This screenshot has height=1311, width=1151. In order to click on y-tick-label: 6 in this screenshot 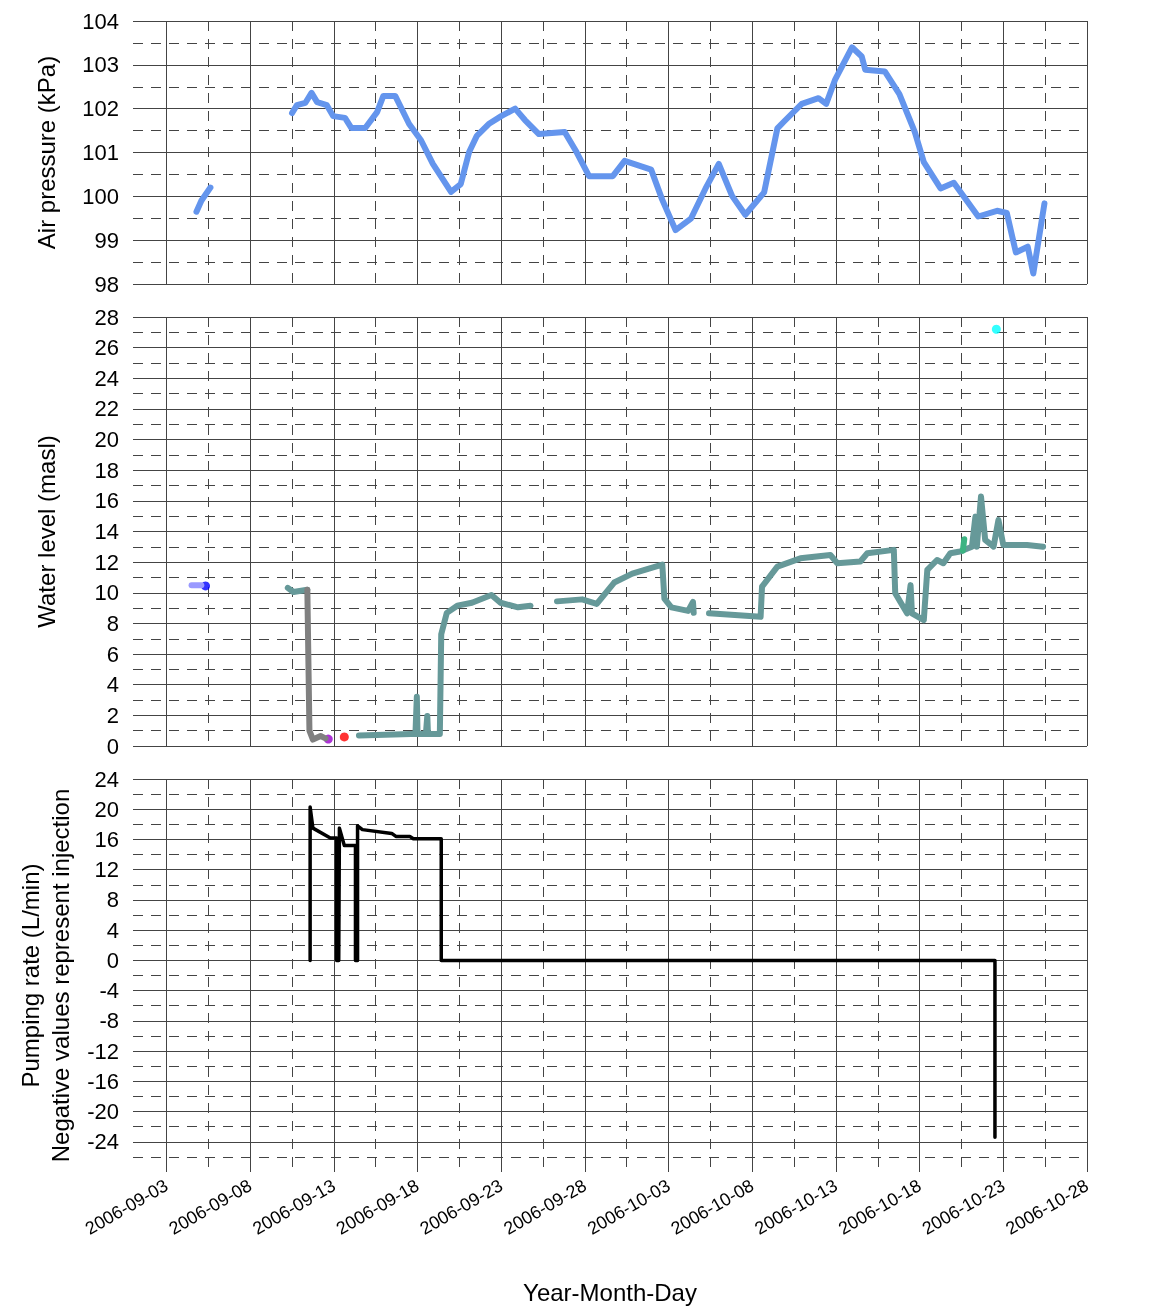, I will do `click(112, 654)`.